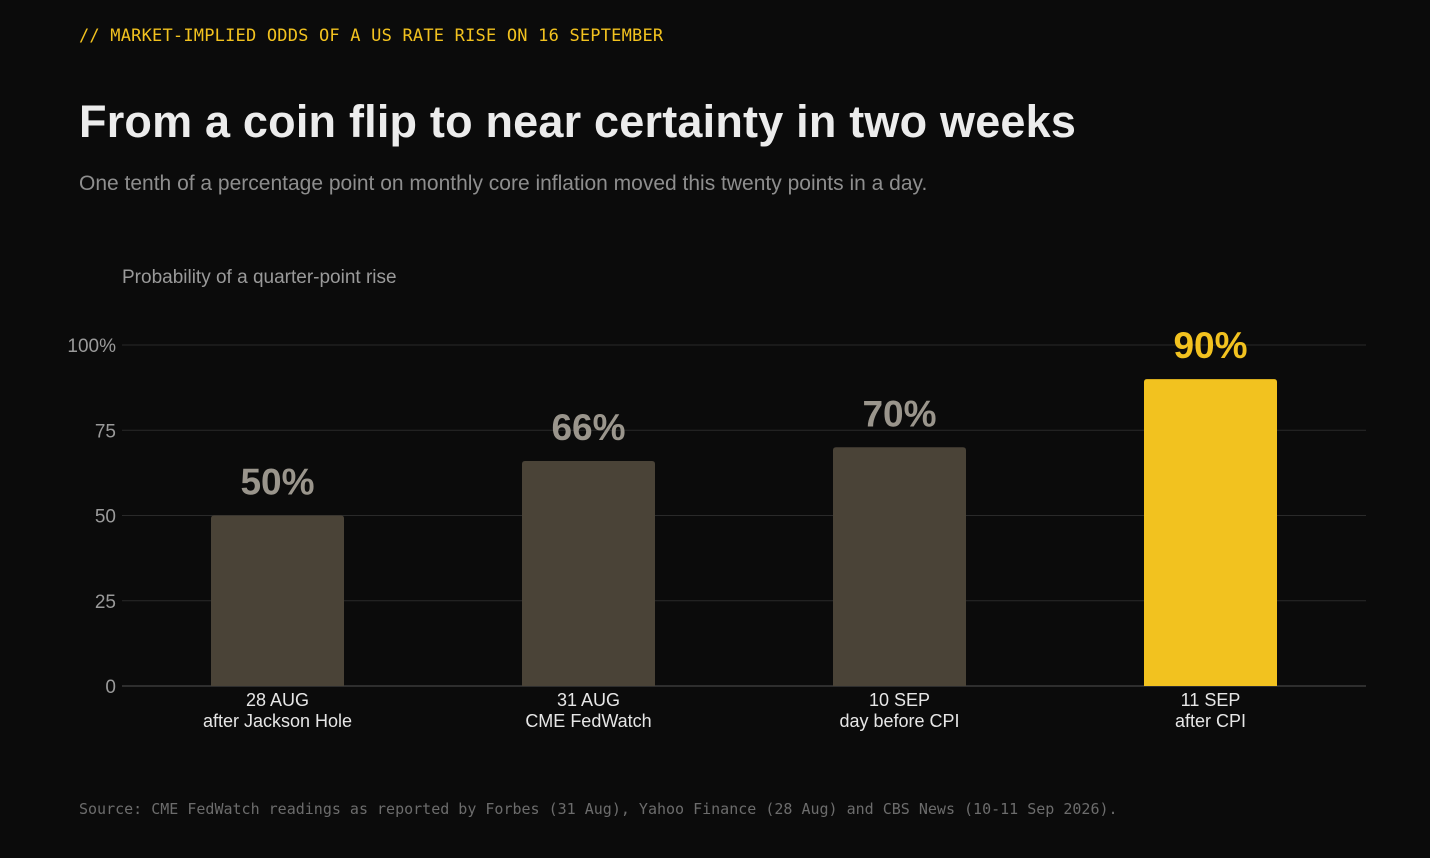 The width and height of the screenshot is (1430, 858). Describe the element at coordinates (1210, 345) in the screenshot. I see `value-label: 90%` at that location.